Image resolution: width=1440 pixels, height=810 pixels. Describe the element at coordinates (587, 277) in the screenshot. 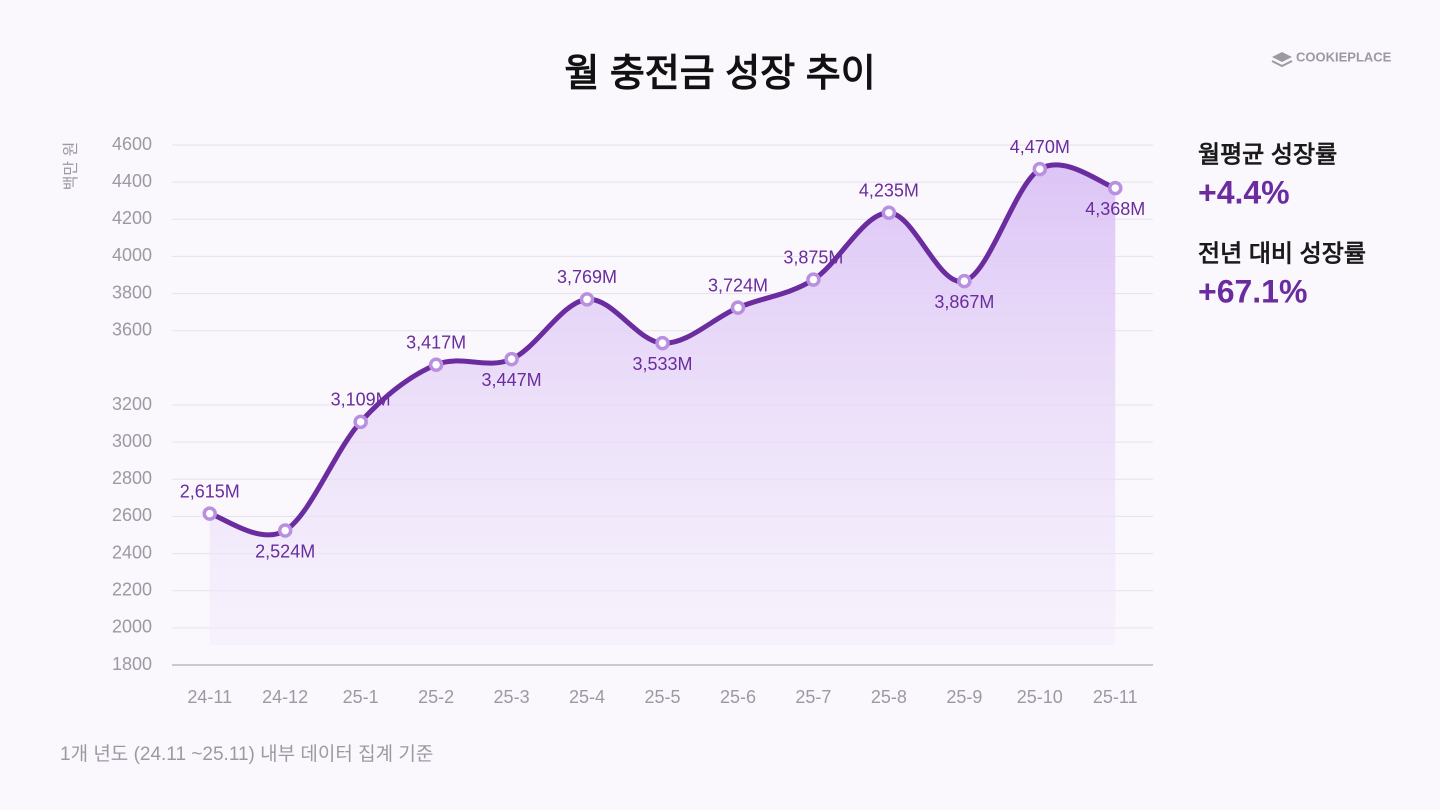

I see `data-label: 3,769M` at that location.